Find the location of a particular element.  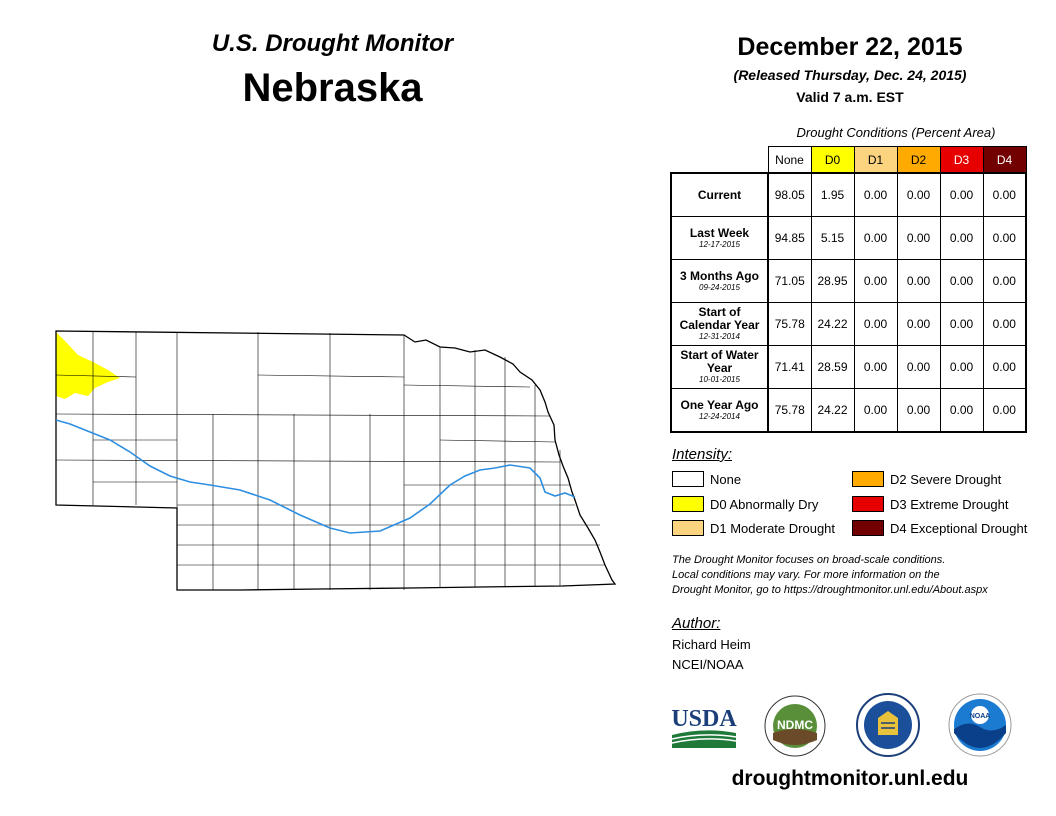

ndmc-logo-text: NDMC is located at coordinates (795, 725).